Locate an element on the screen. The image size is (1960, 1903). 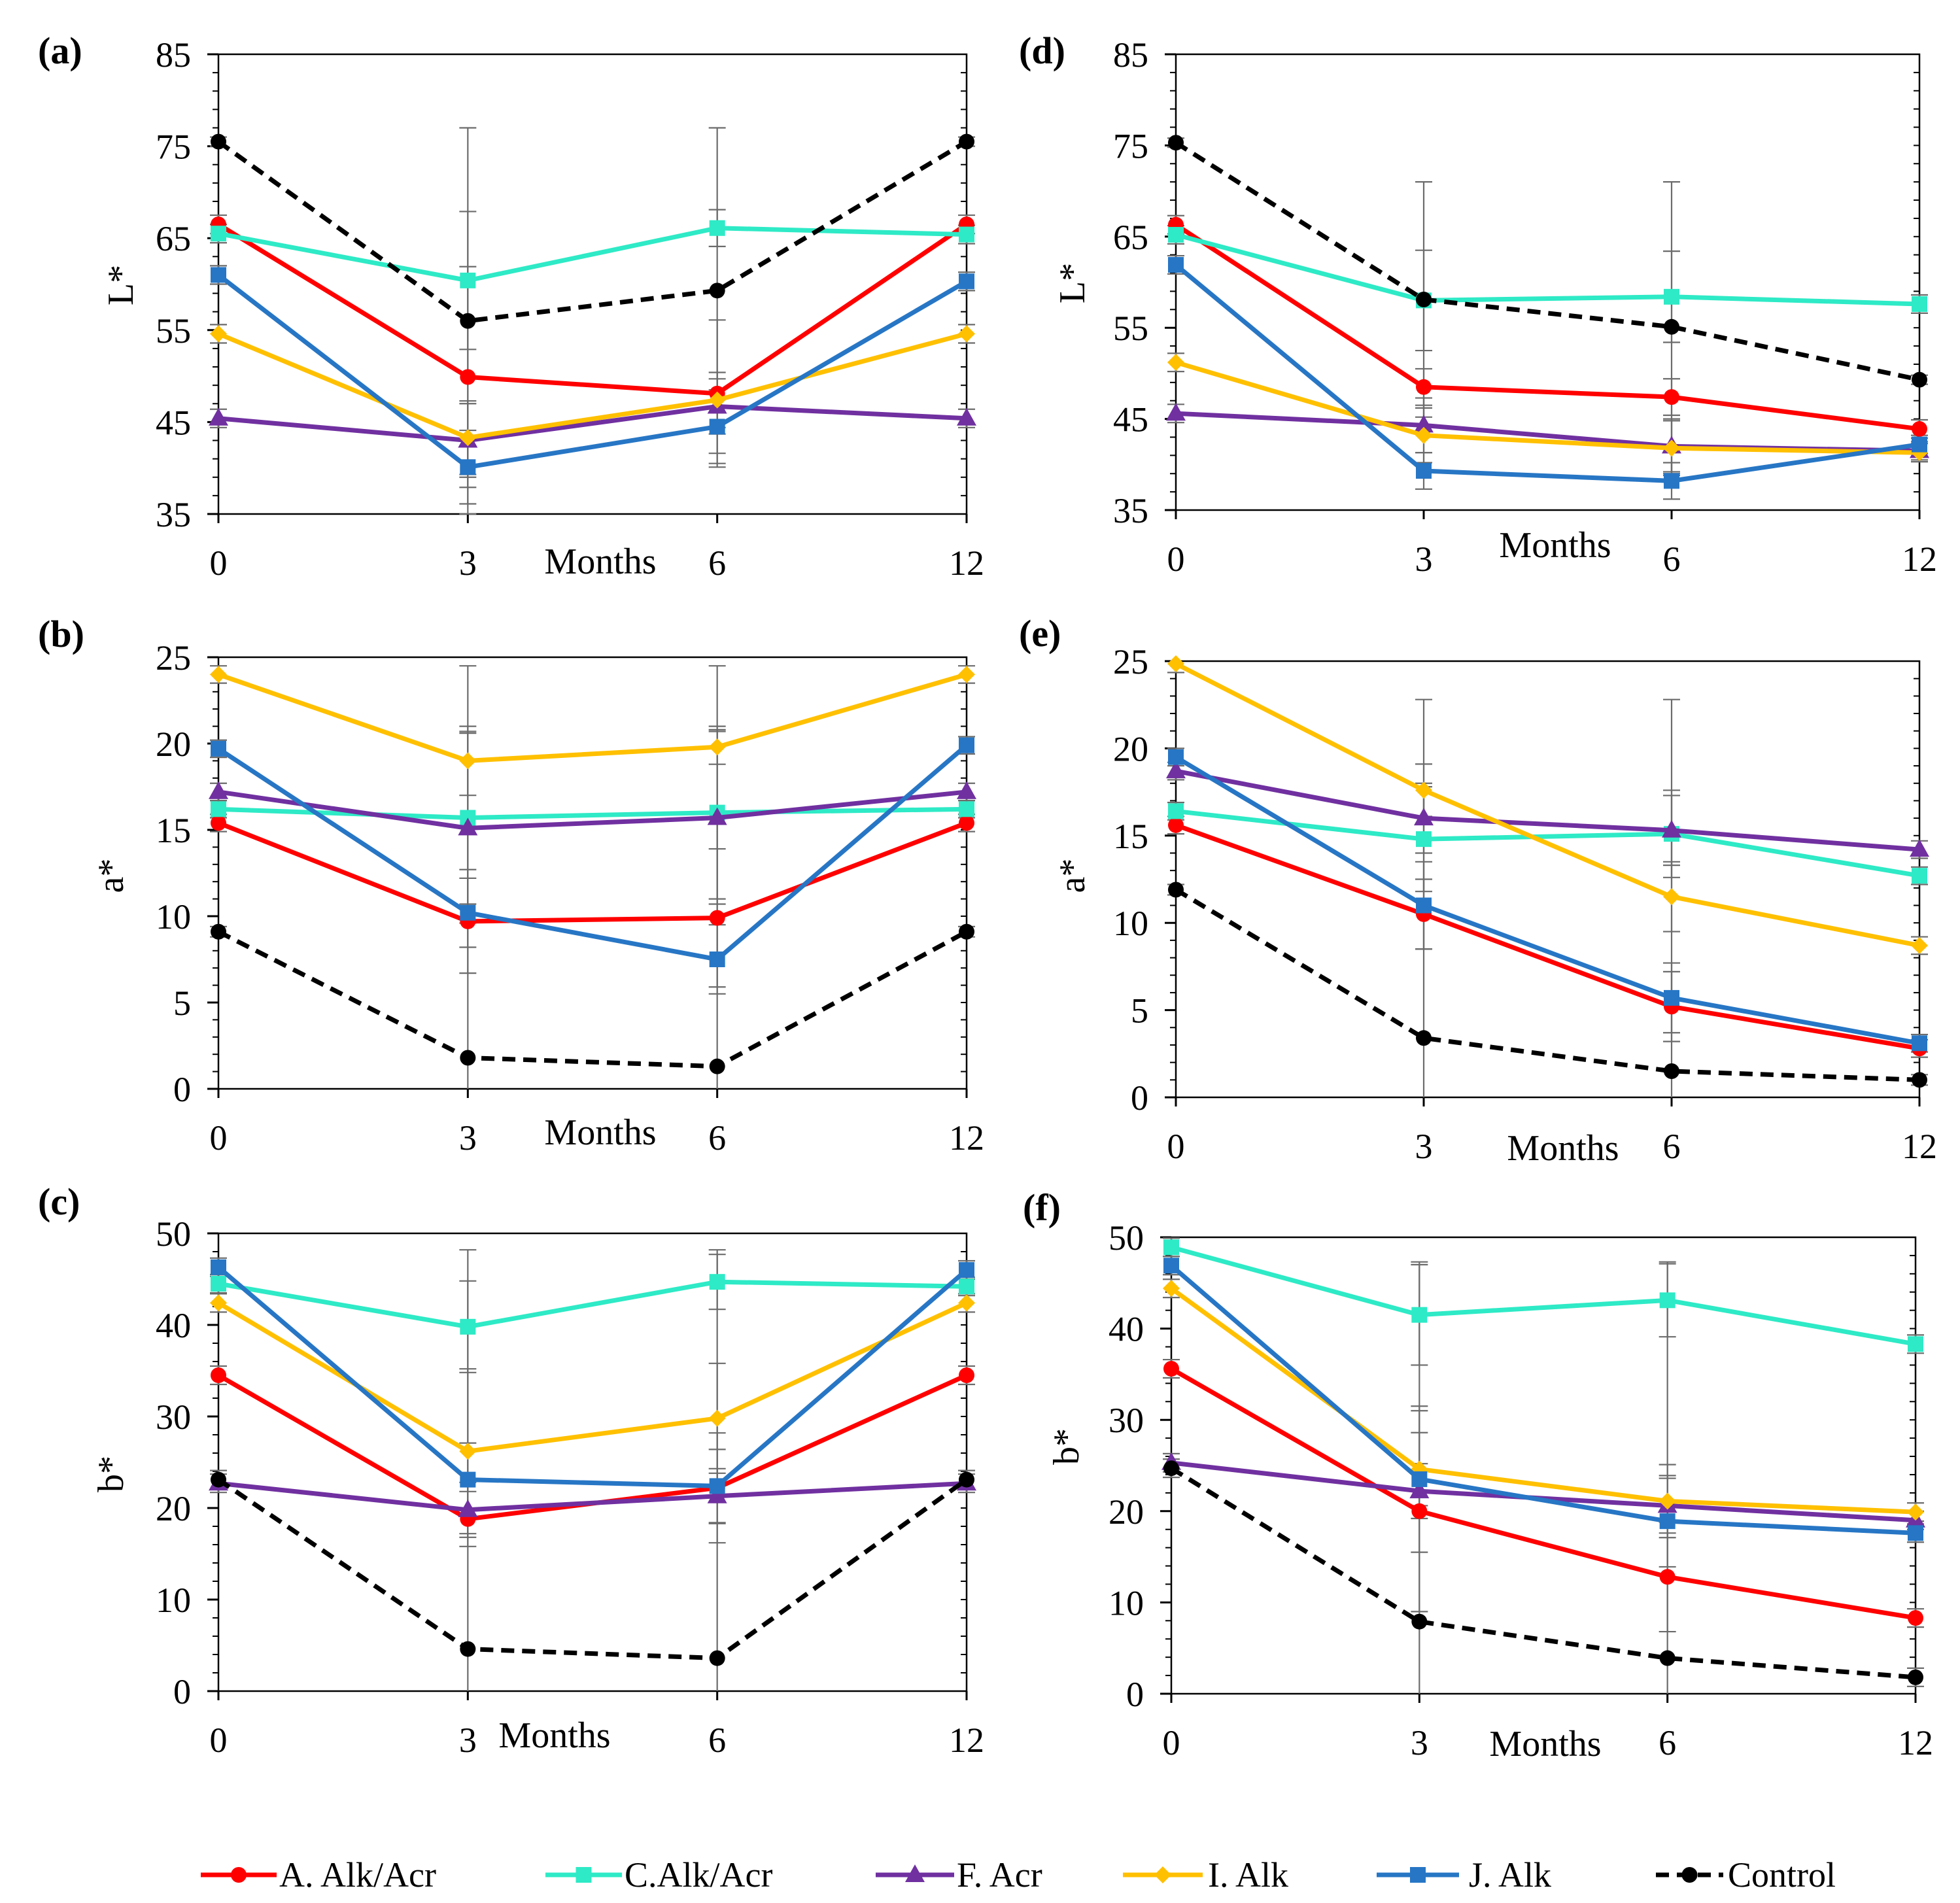
legend-item-c-alk-acr: C.Alk/Acr is located at coordinates (658, 1874).